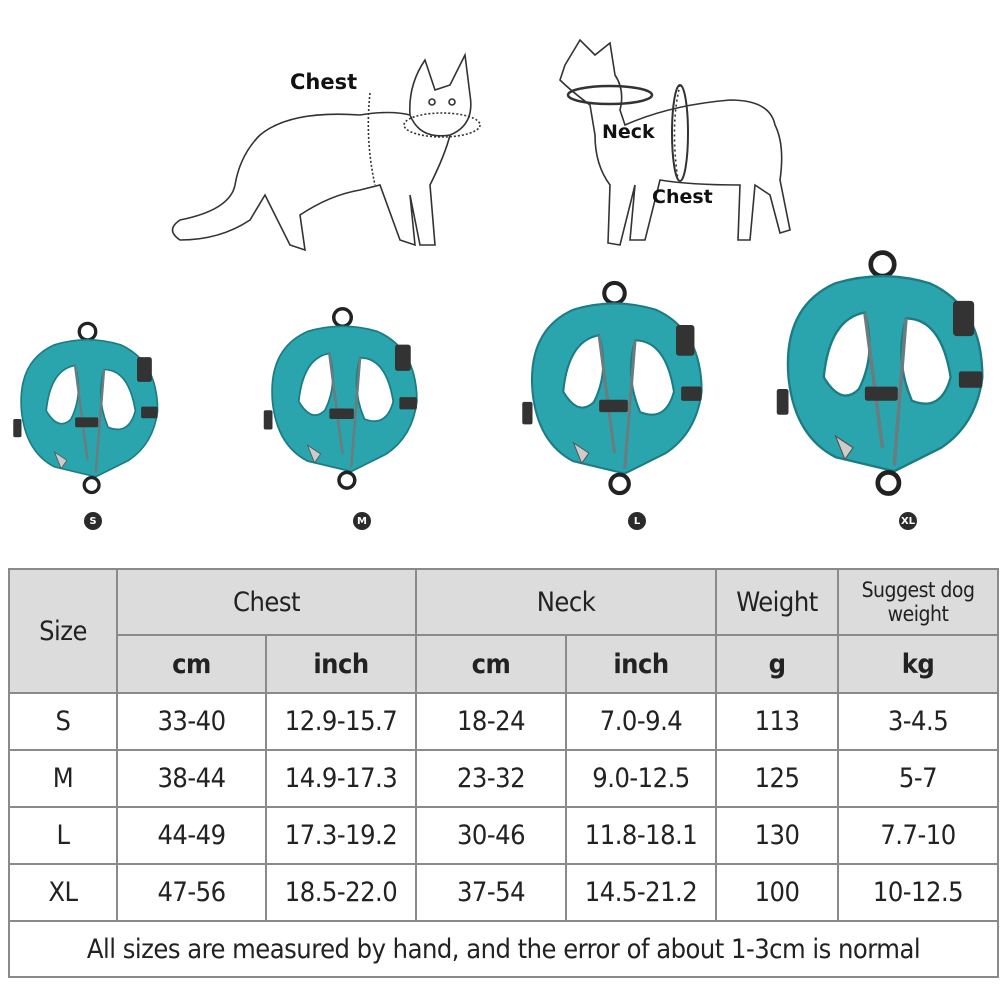 This screenshot has width=1000, height=1000. What do you see at coordinates (641, 664) in the screenshot?
I see `unit-neck-inch: inch` at bounding box center [641, 664].